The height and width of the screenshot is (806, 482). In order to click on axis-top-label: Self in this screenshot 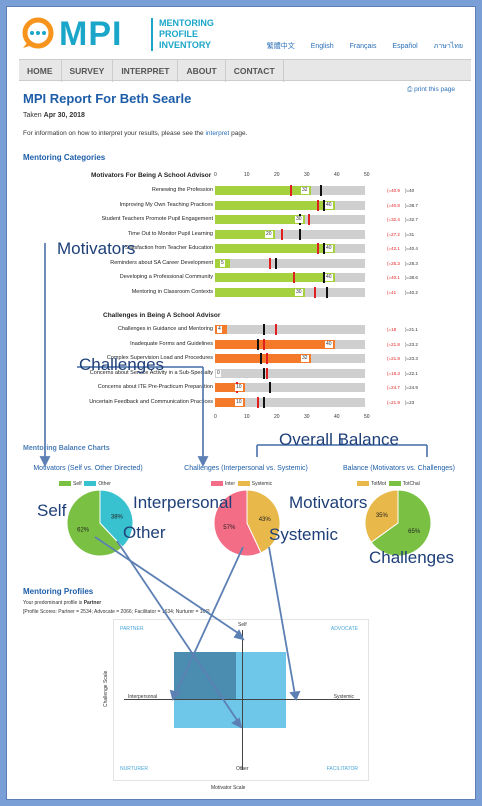, I will do `click(242, 625)`.